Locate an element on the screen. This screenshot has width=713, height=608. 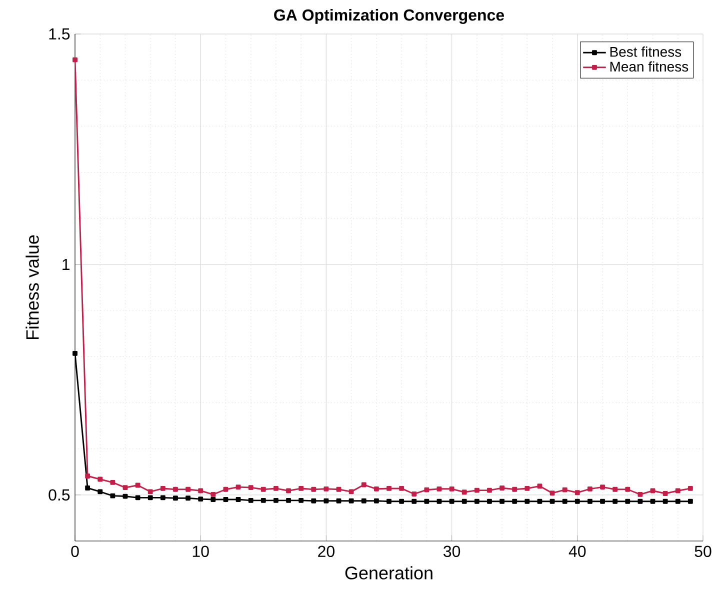
legend-label: Mean fitness is located at coordinates (649, 66).